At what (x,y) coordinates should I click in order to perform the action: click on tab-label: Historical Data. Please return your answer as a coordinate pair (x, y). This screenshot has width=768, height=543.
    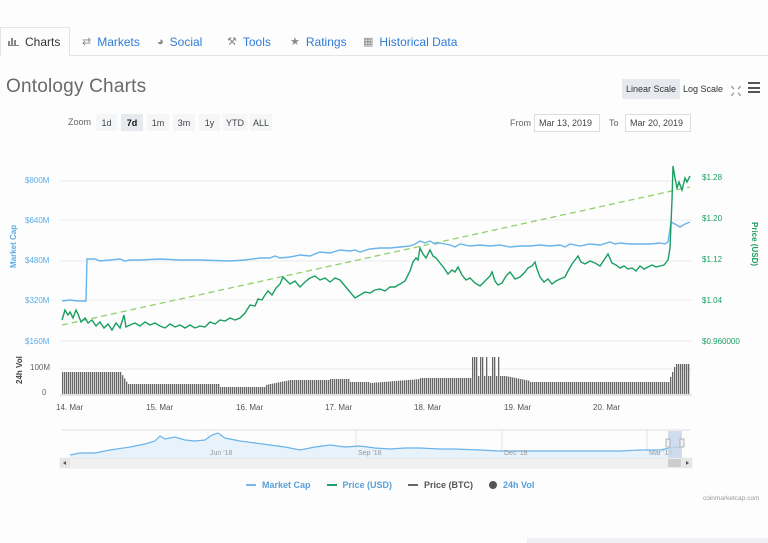
    Looking at the image, I should click on (418, 41).